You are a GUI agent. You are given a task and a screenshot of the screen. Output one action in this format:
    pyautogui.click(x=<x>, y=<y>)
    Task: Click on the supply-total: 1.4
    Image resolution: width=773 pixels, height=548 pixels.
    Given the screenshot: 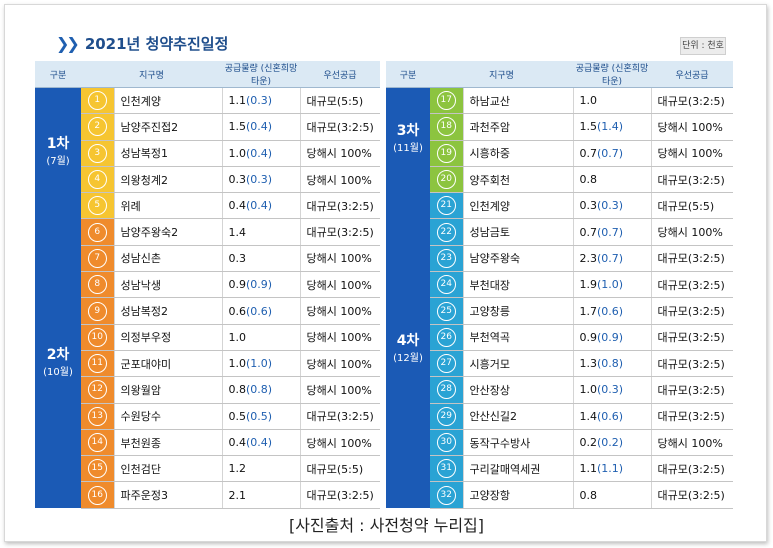 What is the action you would take?
    pyautogui.click(x=588, y=416)
    